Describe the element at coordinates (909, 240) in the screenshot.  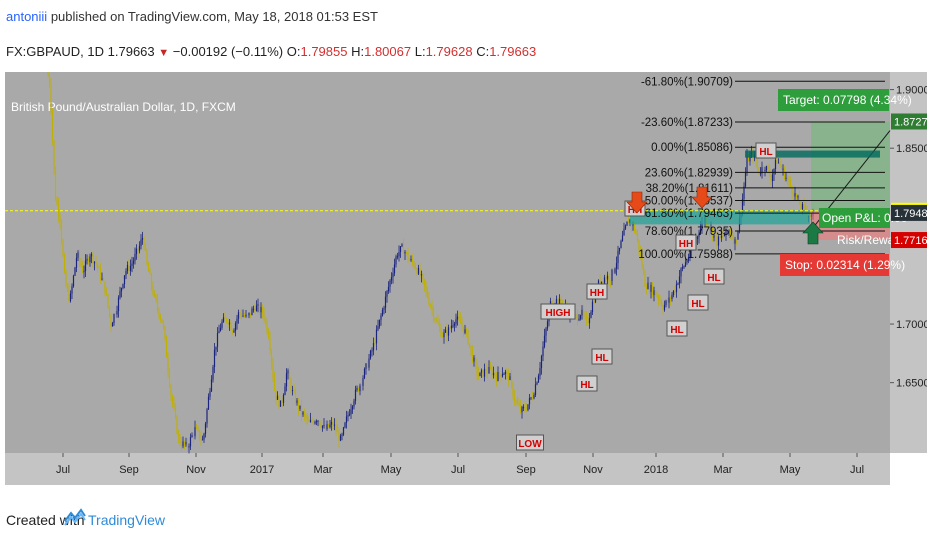
I see `price-tag-box` at that location.